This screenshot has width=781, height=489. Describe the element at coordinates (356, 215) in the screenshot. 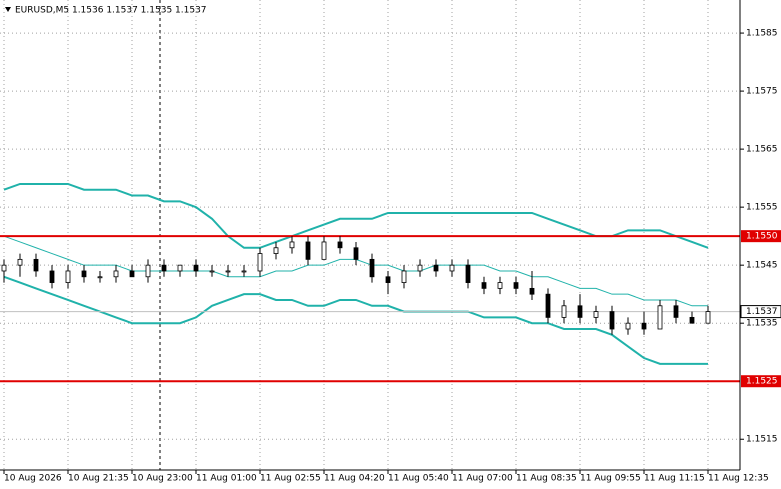

I see `bollinger-band` at that location.